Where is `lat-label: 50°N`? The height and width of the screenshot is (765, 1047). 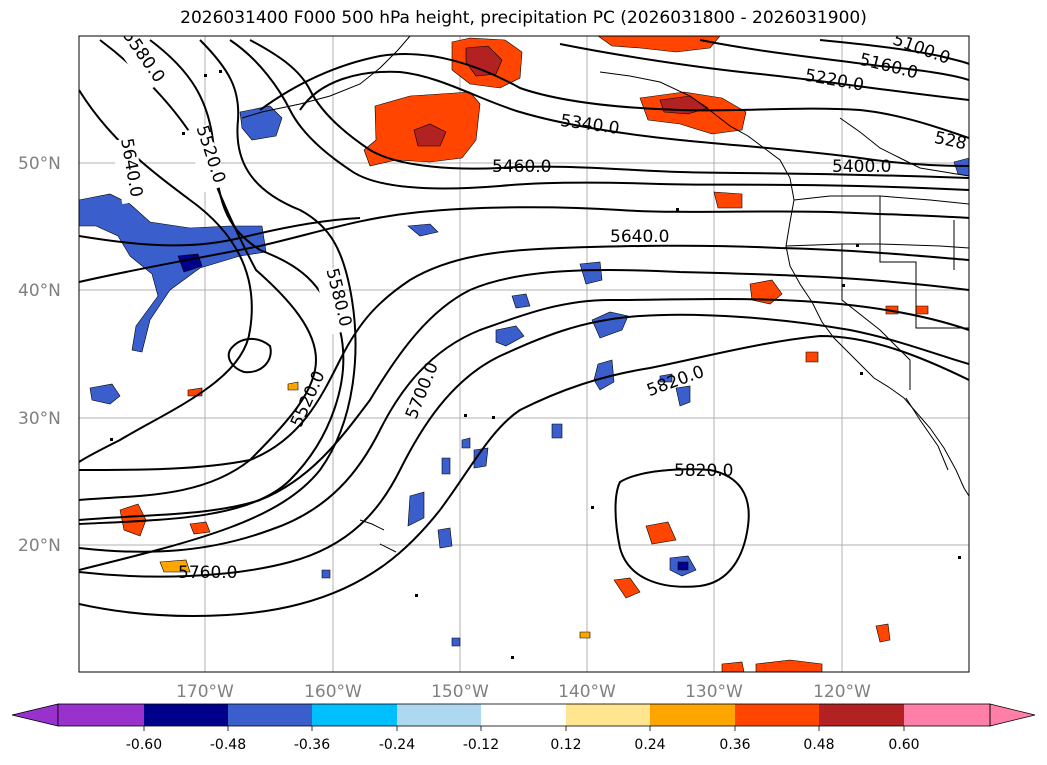
lat-label: 50°N is located at coordinates (39, 164).